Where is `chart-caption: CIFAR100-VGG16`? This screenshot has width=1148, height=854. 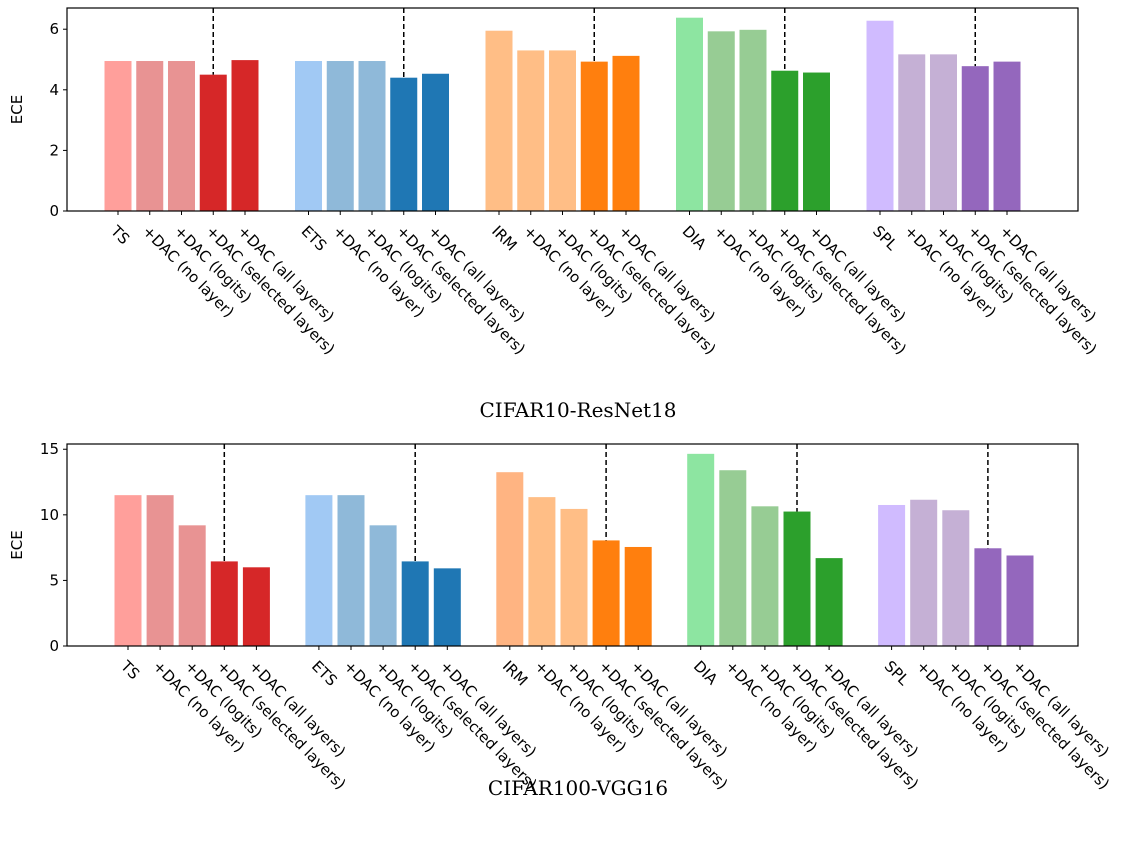
chart-caption: CIFAR100-VGG16 is located at coordinates (578, 788).